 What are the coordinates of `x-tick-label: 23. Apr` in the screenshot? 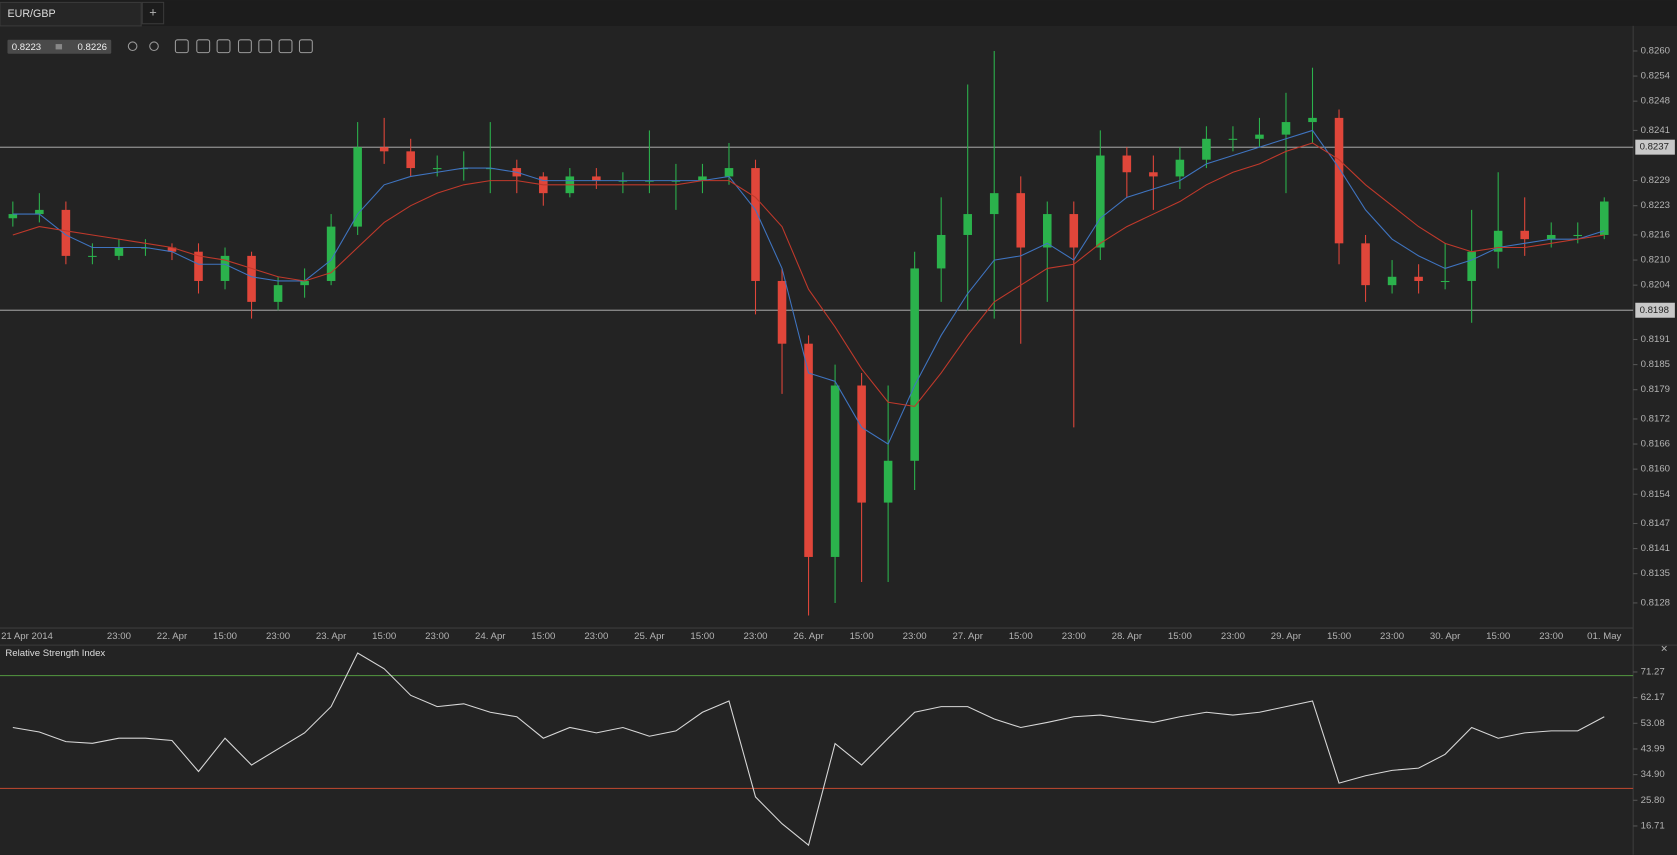 It's located at (331, 636).